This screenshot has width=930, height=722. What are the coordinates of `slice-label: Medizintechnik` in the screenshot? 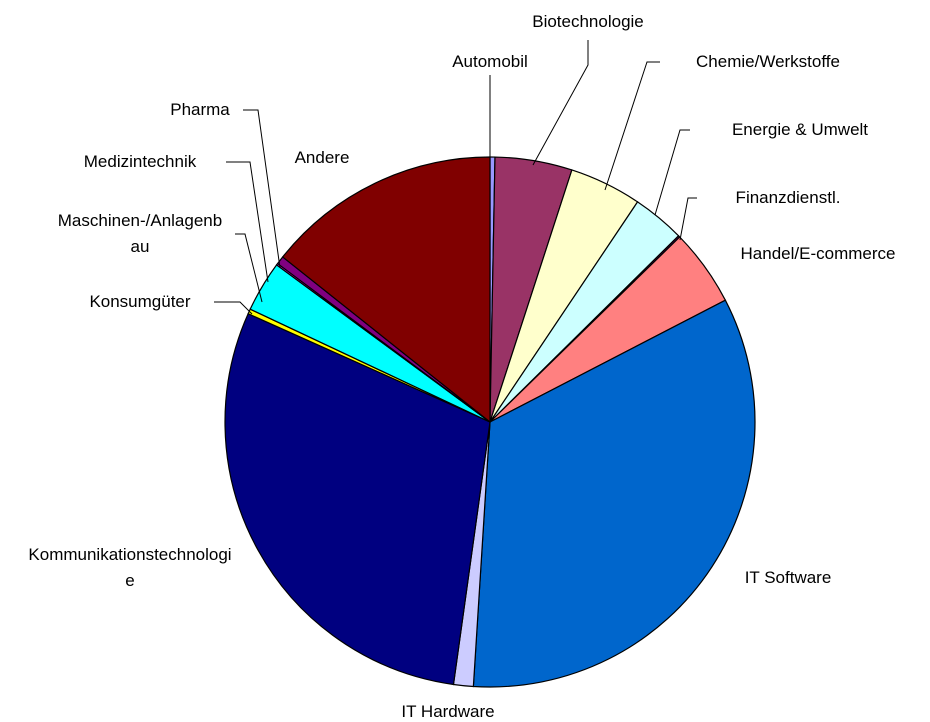 It's located at (140, 161).